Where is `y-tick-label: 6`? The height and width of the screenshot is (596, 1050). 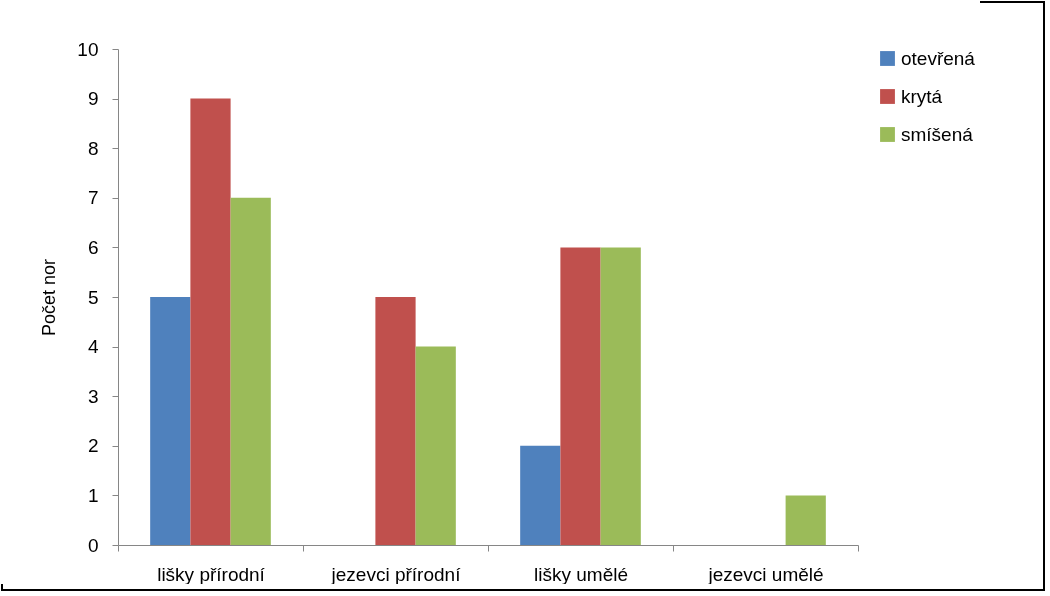
y-tick-label: 6 is located at coordinates (93, 247).